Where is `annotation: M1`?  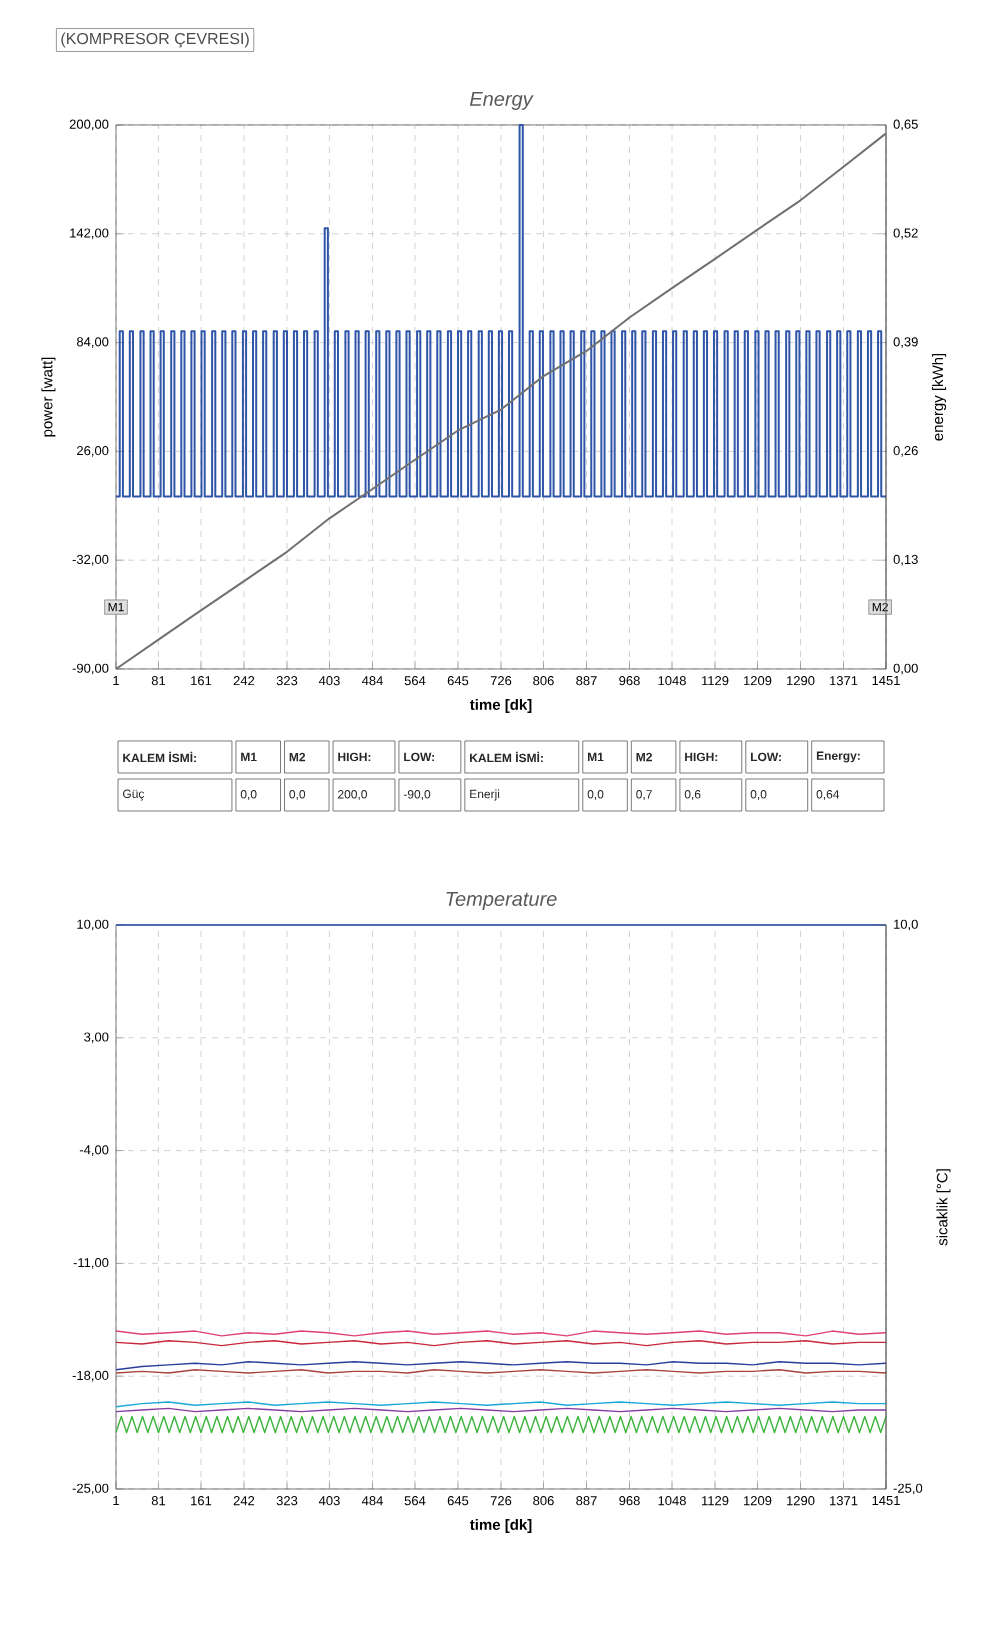 annotation: M1 is located at coordinates (116, 607).